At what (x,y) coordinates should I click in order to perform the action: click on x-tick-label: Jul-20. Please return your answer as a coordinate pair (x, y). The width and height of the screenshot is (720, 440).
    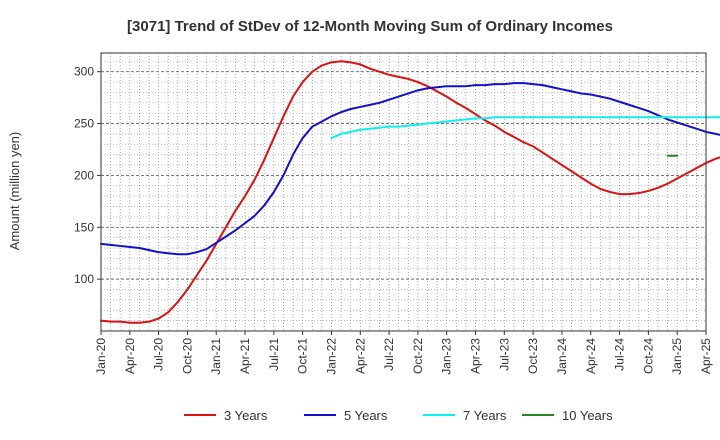
    Looking at the image, I should click on (159, 354).